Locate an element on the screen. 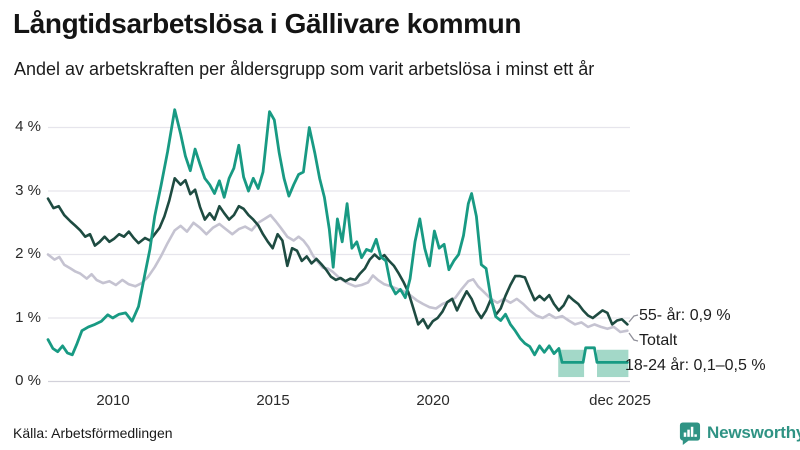  series-end-label-55-ar: 55- år: 0,9 % is located at coordinates (685, 315).